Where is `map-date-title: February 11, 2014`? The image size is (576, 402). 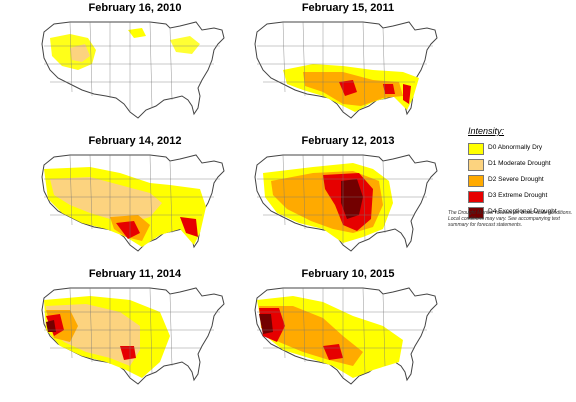
map-date-title: February 11, 2014 is located at coordinates (135, 274).